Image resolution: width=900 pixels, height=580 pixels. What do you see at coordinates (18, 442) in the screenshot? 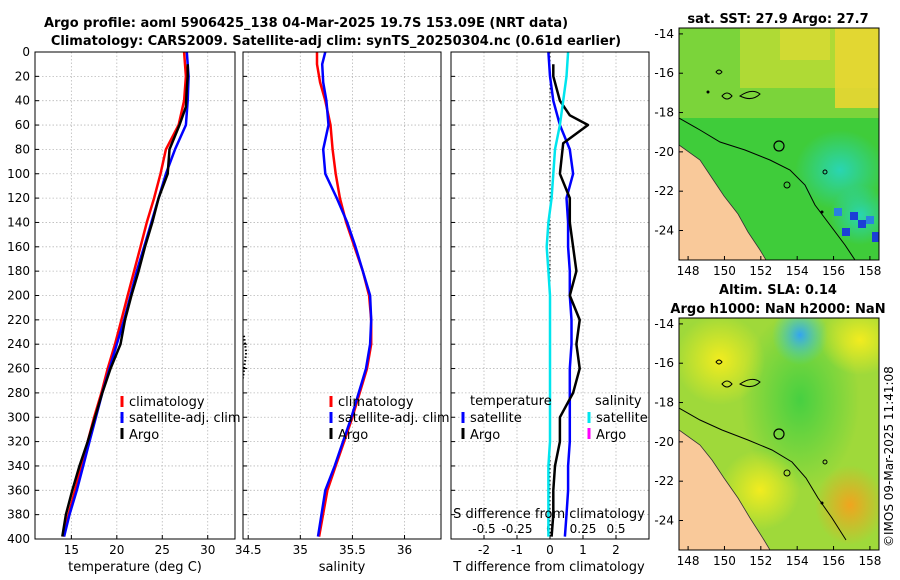
I see `y-tick-label: 320` at bounding box center [18, 442].